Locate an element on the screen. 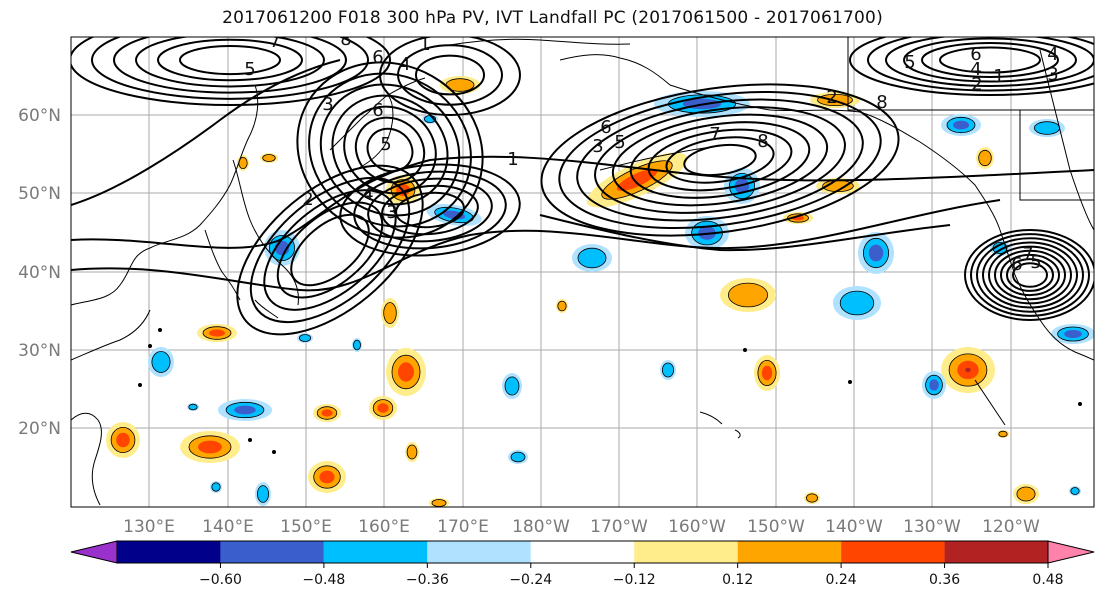 The width and height of the screenshot is (1105, 601). border-line is located at coordinates (970, 74).